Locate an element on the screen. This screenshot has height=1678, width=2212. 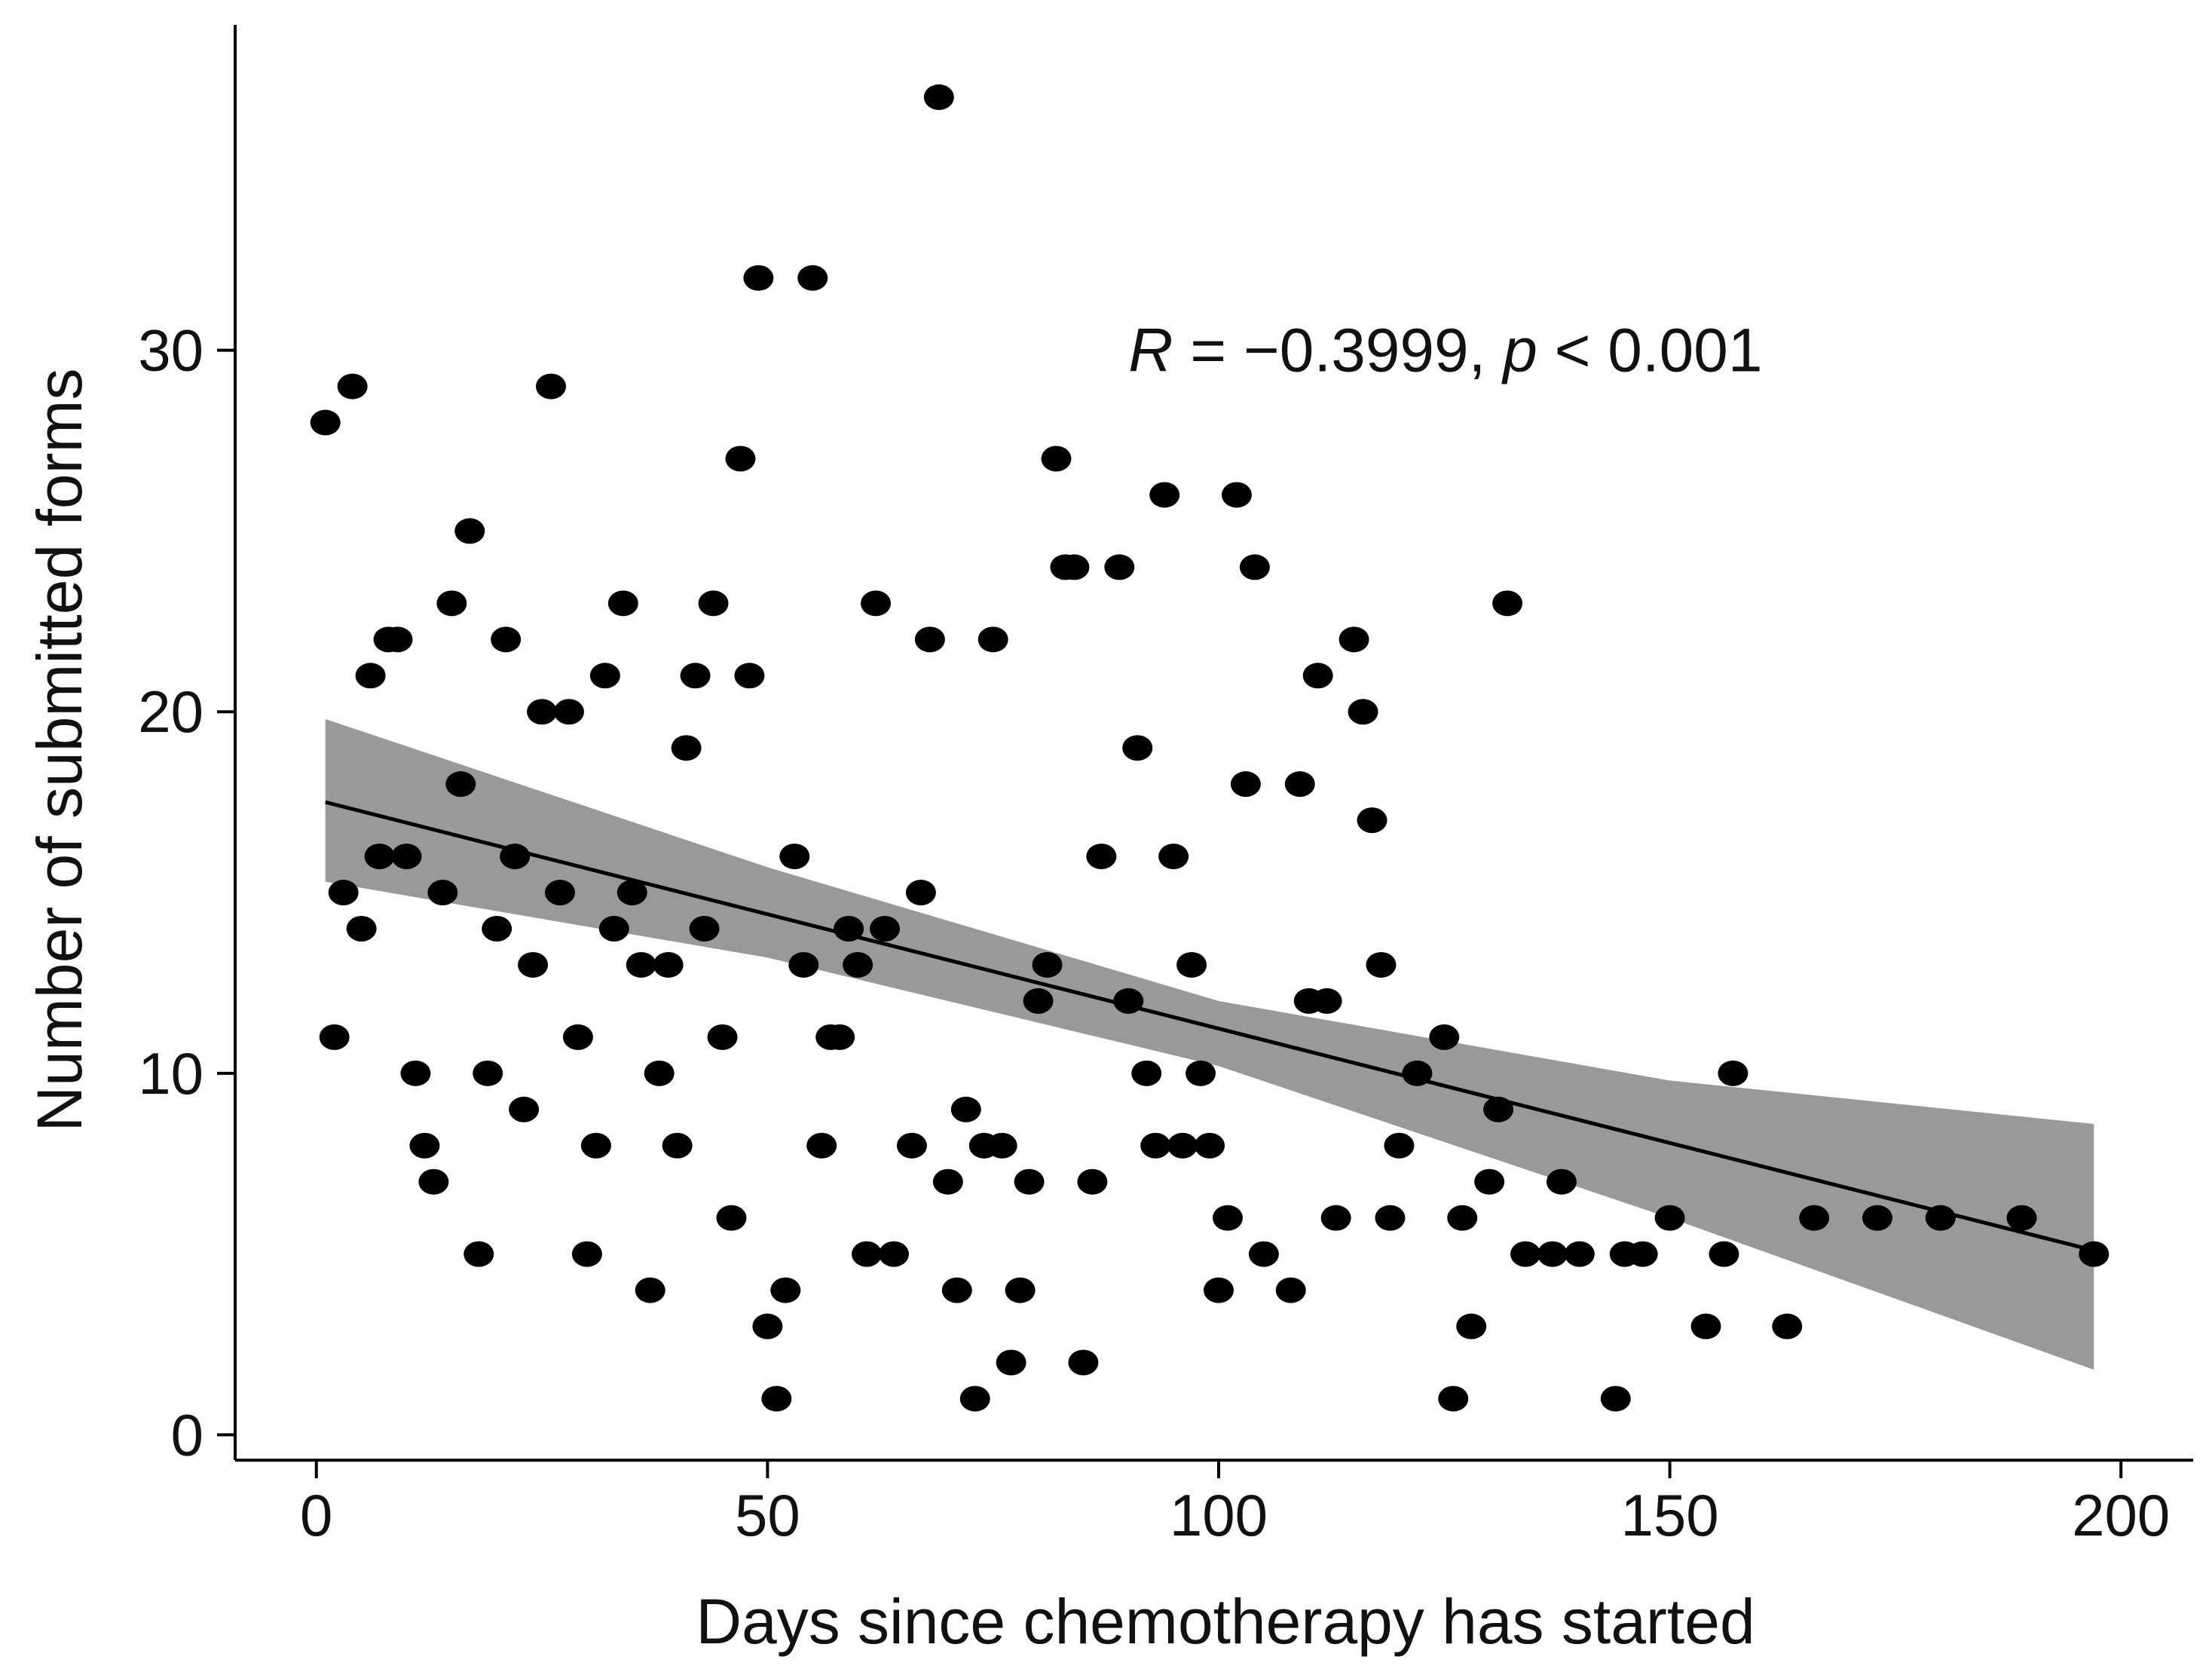
x-tick-label: 100 is located at coordinates (1219, 1515).